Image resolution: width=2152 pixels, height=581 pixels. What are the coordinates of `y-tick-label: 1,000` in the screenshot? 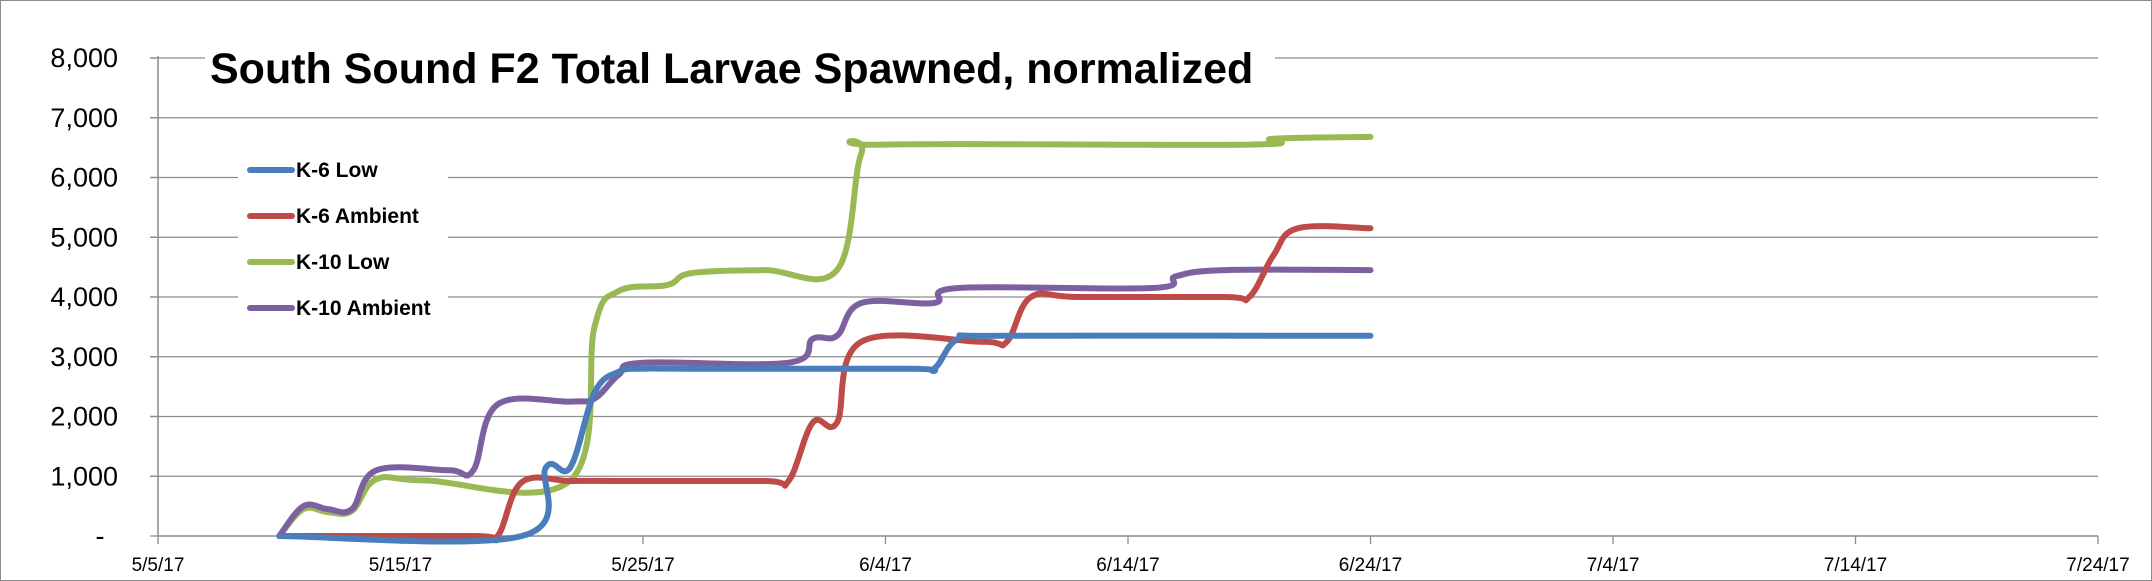 It's located at (84, 476).